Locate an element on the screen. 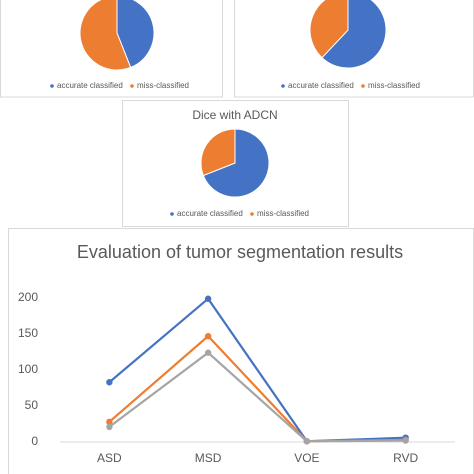  chart-title: Evaluation of tumor segmentation results is located at coordinates (240, 252).